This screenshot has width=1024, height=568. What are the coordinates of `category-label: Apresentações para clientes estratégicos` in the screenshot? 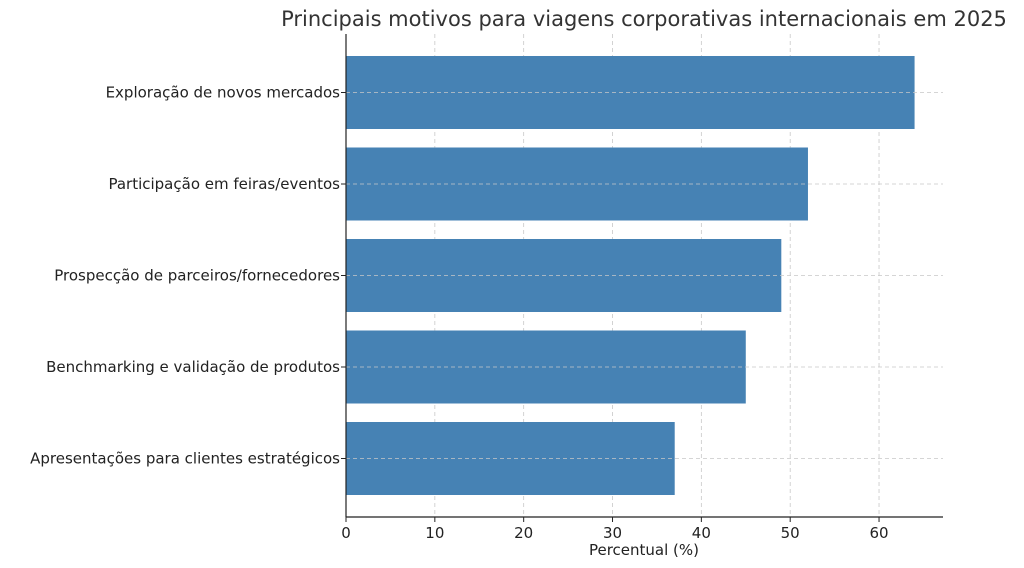 It's located at (185, 459).